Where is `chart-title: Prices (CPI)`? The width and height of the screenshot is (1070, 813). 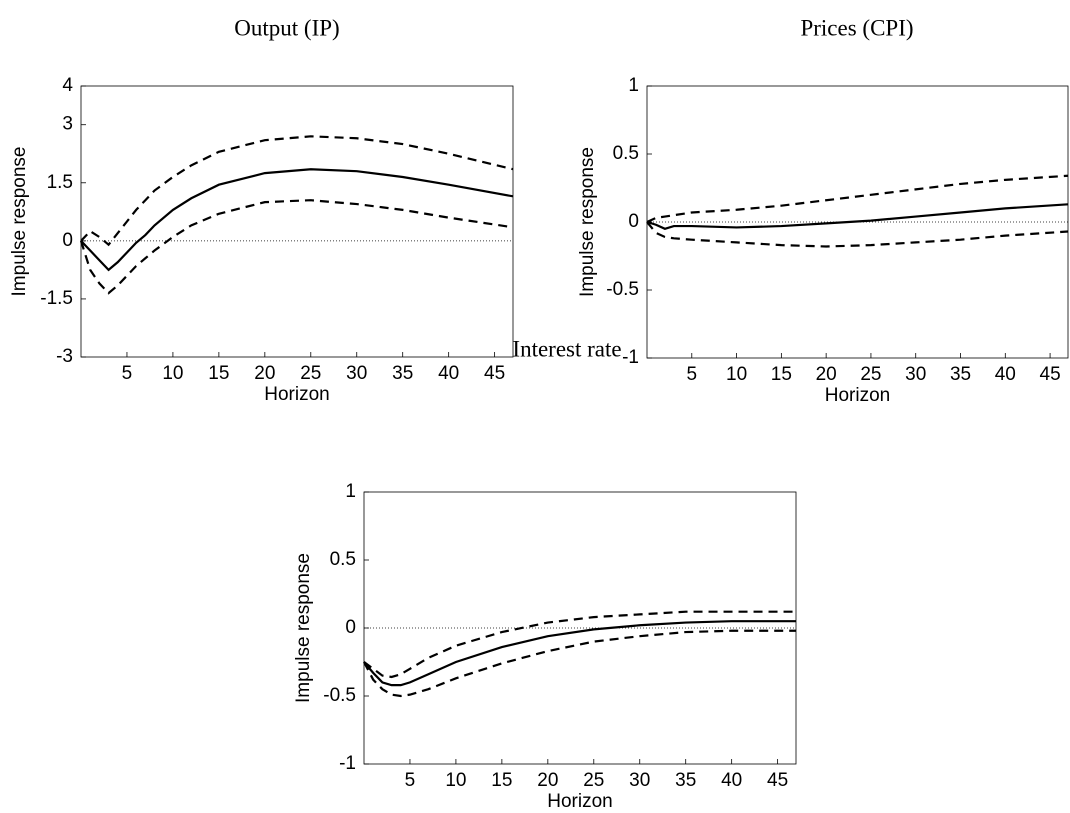
chart-title: Prices (CPI) is located at coordinates (856, 27).